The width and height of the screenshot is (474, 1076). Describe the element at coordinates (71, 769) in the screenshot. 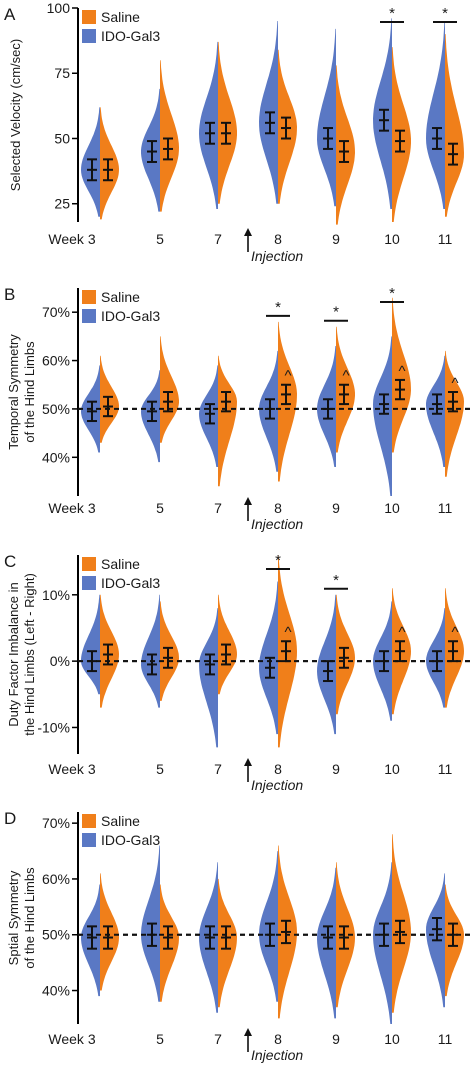

I see `x-tick-label: Week 3` at that location.